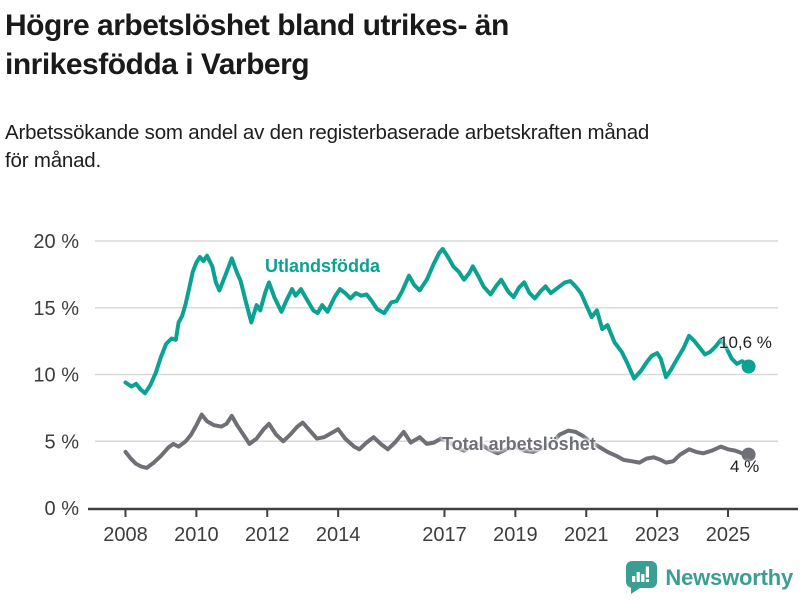 The width and height of the screenshot is (800, 600). Describe the element at coordinates (322, 266) in the screenshot. I see `series-label-utlandsfodda: Utlandsfödda` at that location.